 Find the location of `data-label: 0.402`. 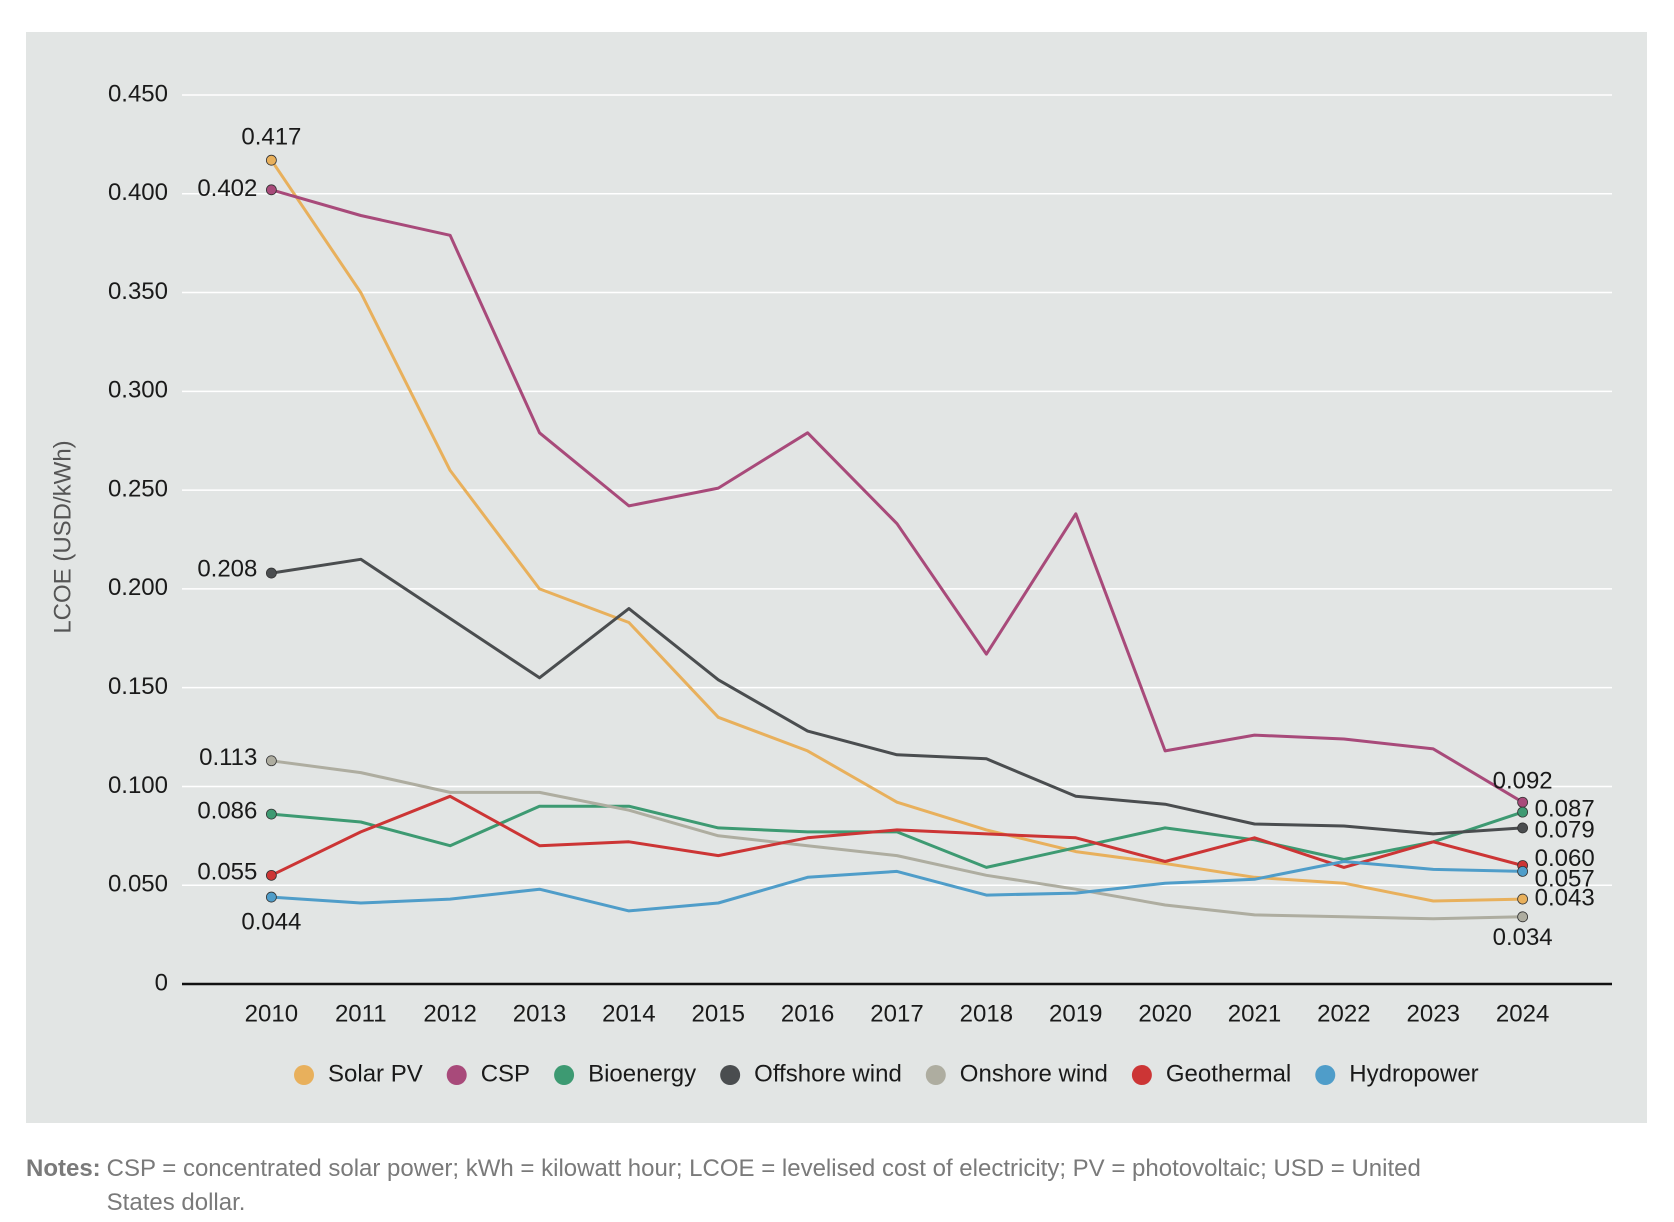

data-label: 0.402 is located at coordinates (227, 188).